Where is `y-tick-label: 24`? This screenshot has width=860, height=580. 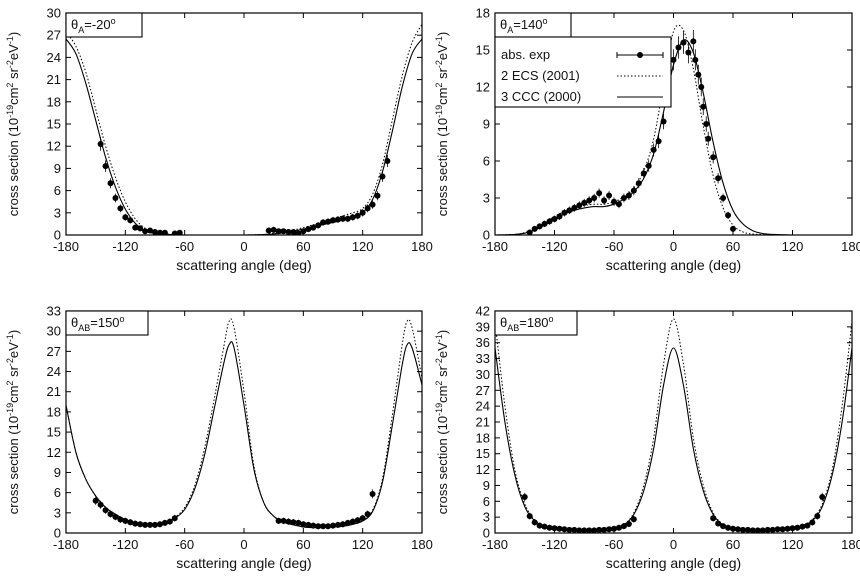 y-tick-label: 24 is located at coordinates (483, 406).